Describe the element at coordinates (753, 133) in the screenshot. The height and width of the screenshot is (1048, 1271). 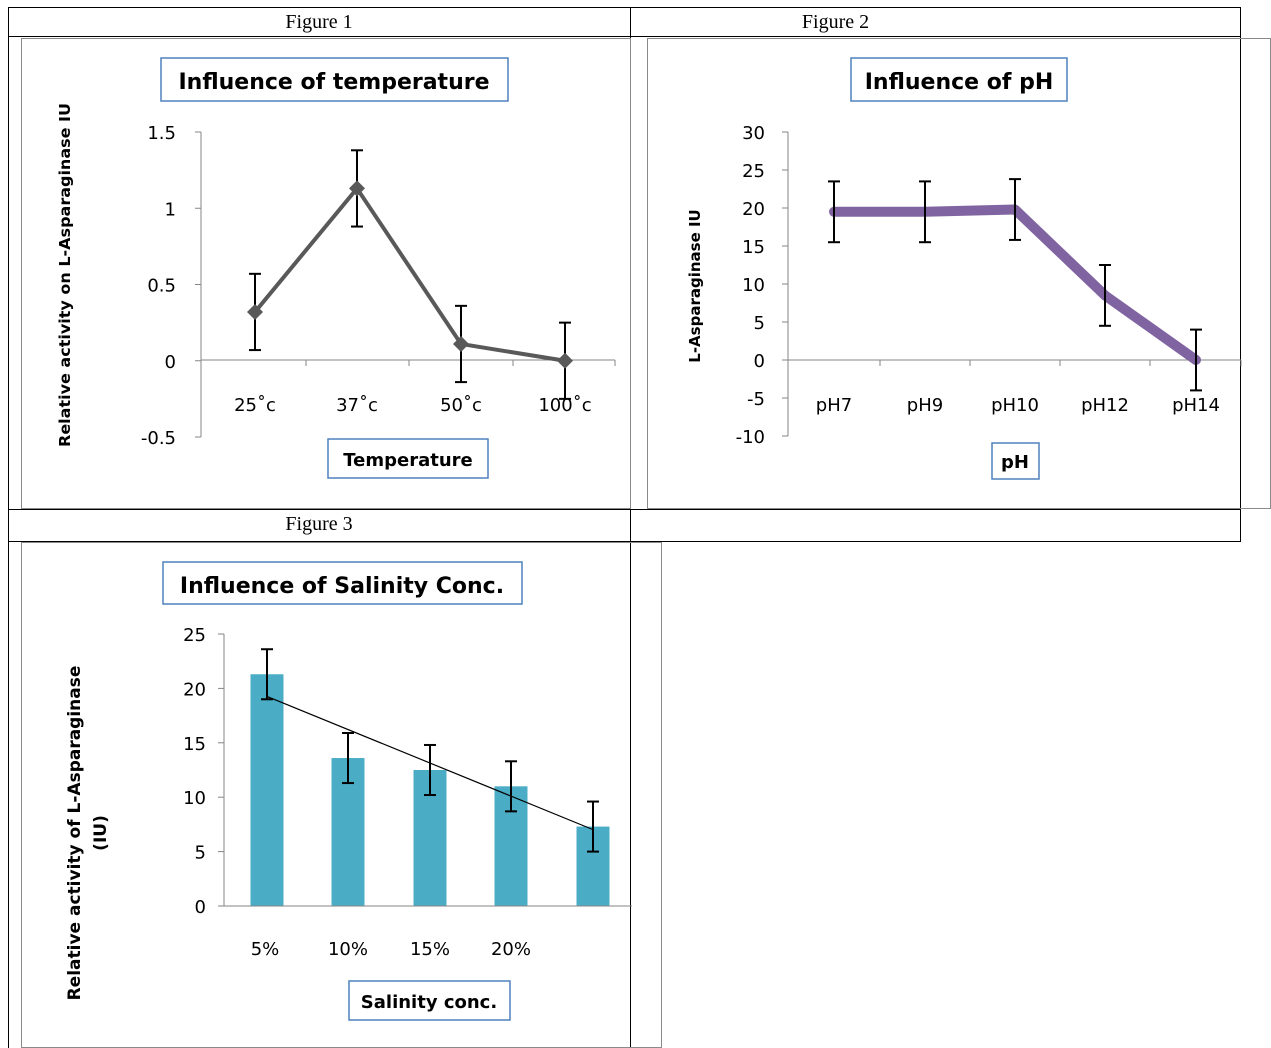
I see `chart-2-y-tick-label: 30` at that location.